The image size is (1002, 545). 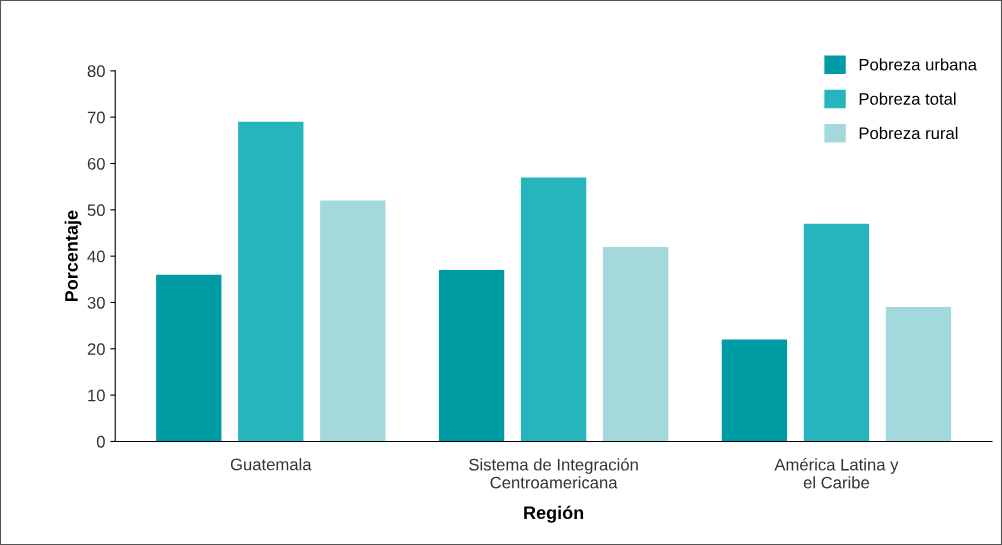 I want to click on y-tick-label: 50, so click(x=96, y=210).